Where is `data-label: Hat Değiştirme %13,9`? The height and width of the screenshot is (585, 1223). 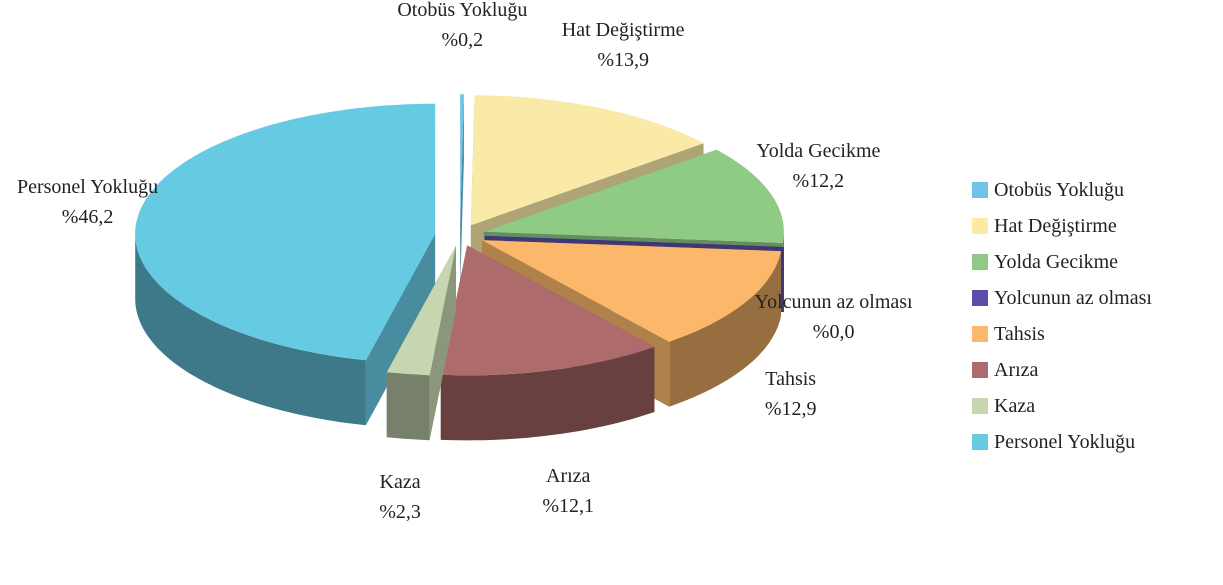 data-label: Hat Değiştirme %13,9 is located at coordinates (623, 45).